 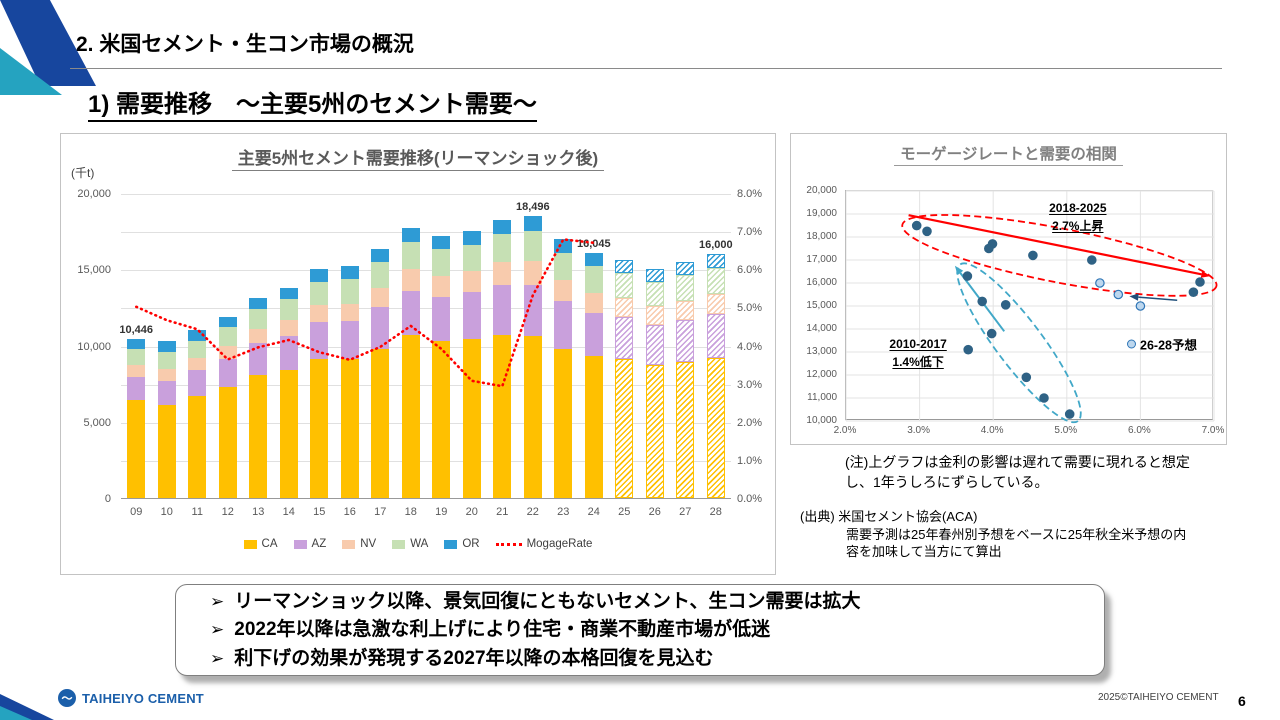 I want to click on page-number: 6, so click(x=1242, y=701).